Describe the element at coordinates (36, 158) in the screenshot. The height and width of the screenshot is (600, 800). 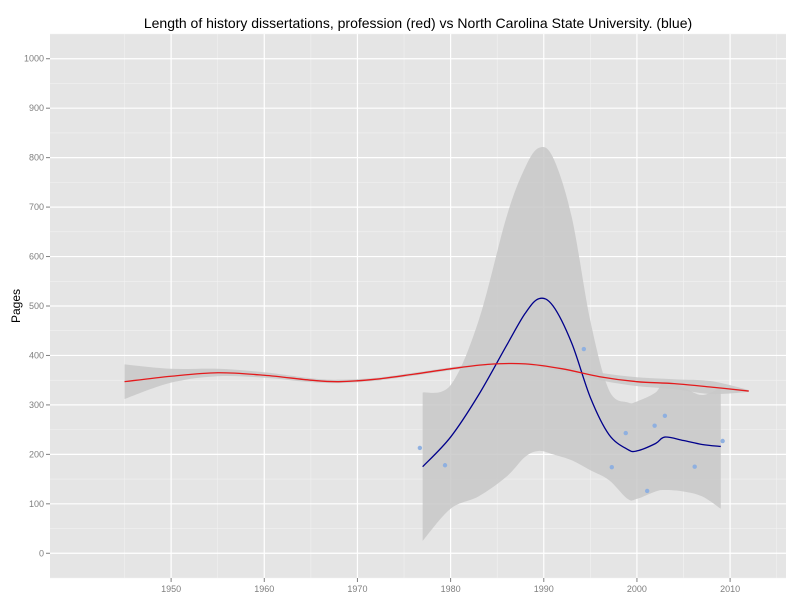
I see `y-tick-label: 800` at that location.